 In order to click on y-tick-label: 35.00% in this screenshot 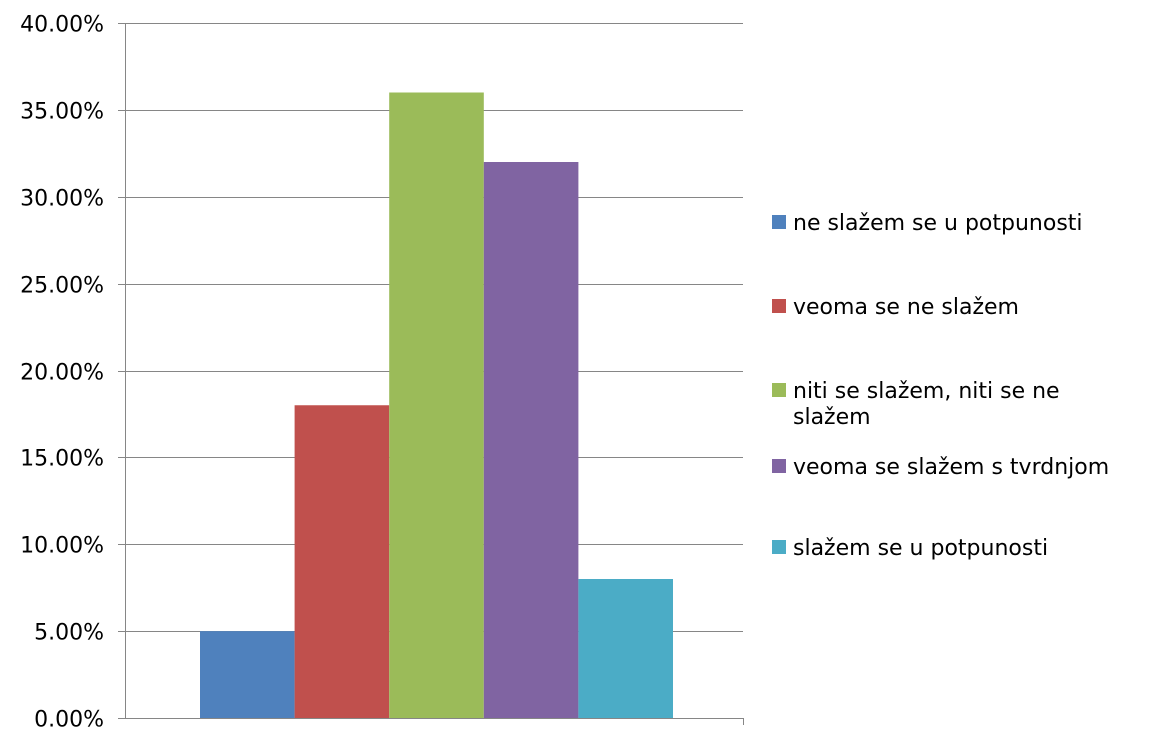, I will do `click(62, 112)`.